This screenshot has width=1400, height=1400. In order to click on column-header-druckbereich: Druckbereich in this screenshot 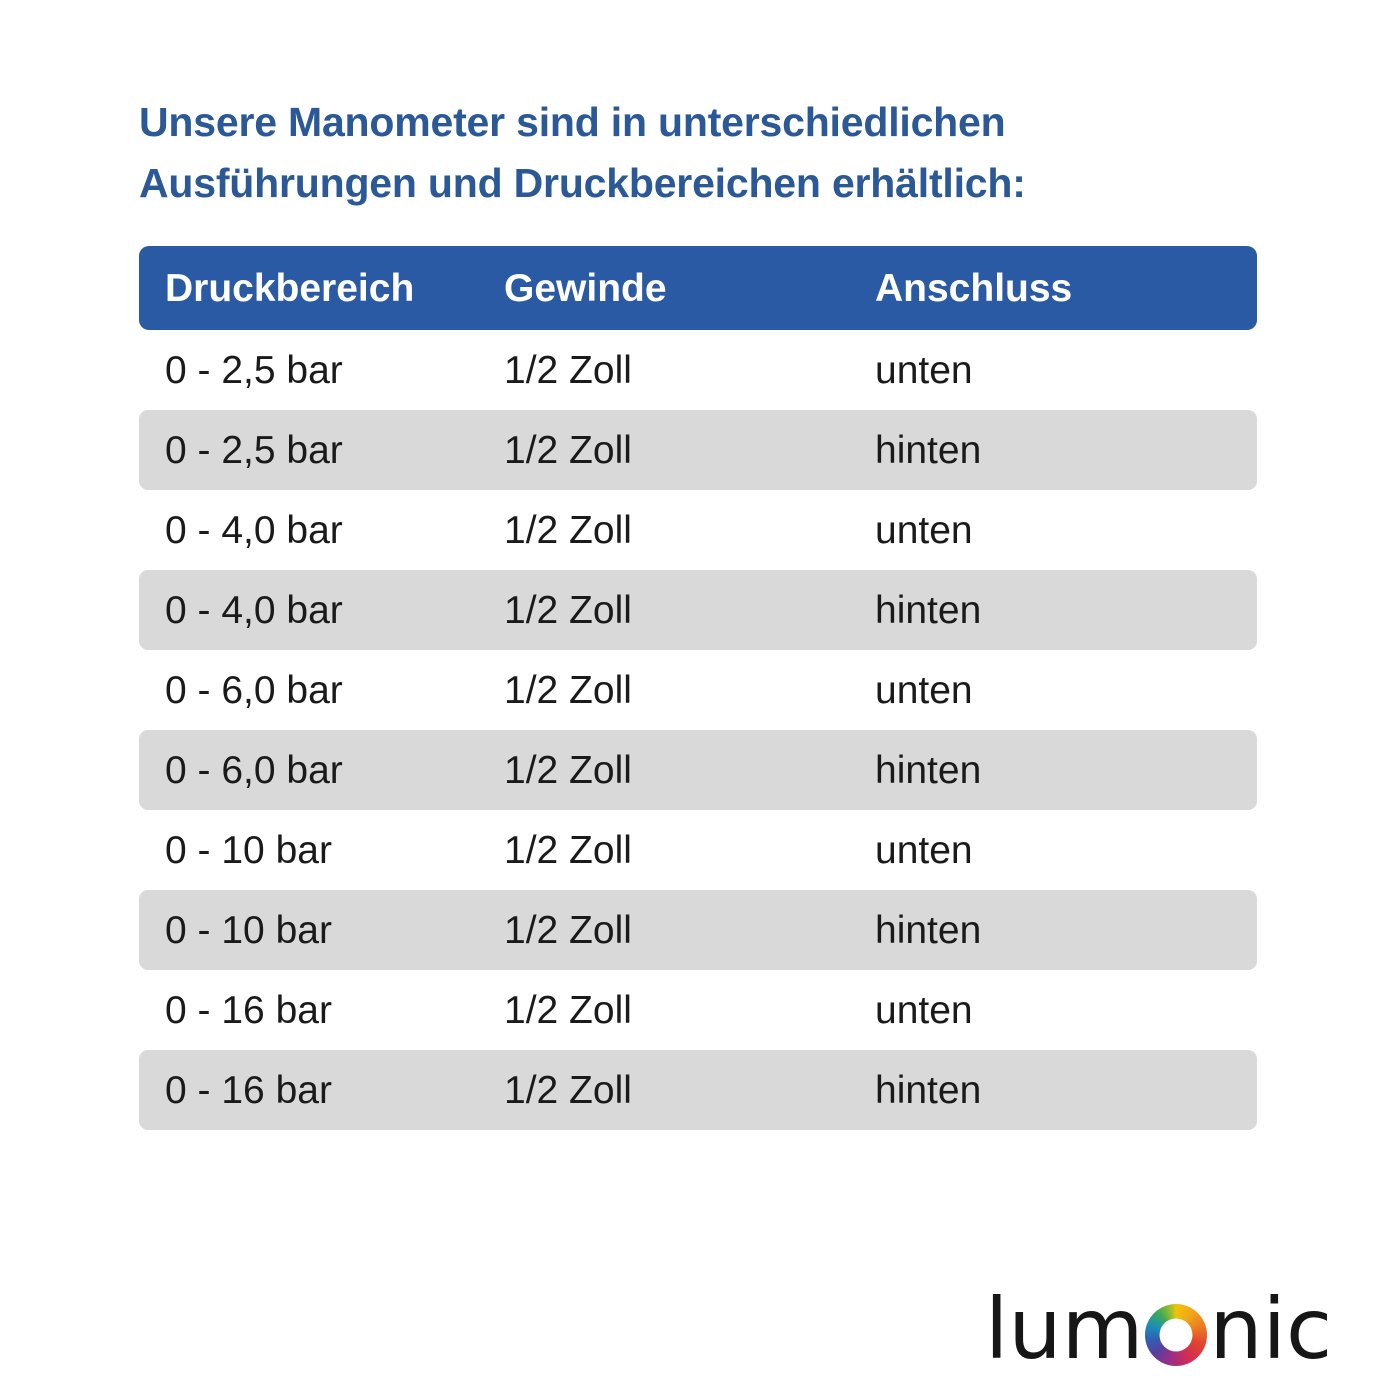, I will do `click(290, 288)`.